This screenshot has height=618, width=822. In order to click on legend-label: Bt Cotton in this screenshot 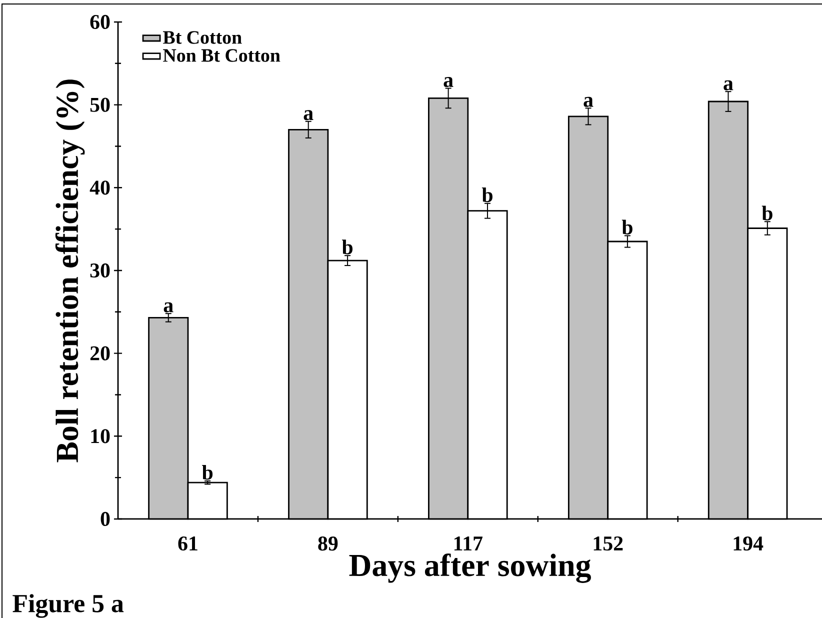, I will do `click(202, 37)`.